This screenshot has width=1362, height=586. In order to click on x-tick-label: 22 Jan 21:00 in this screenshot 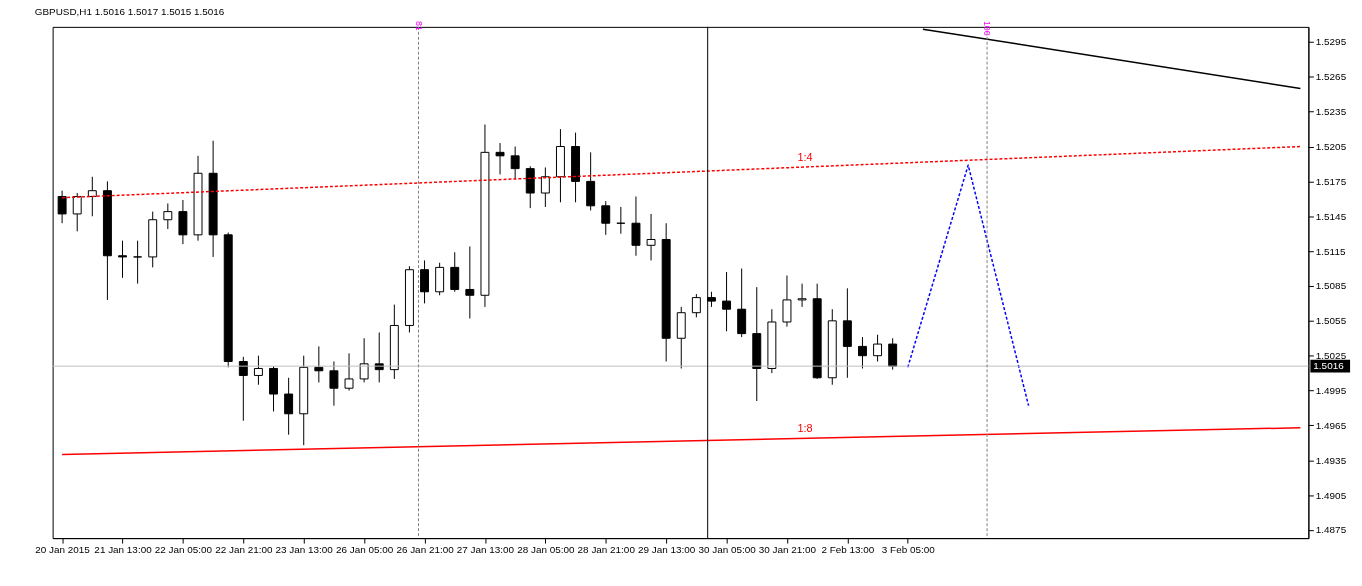, I will do `click(244, 550)`.